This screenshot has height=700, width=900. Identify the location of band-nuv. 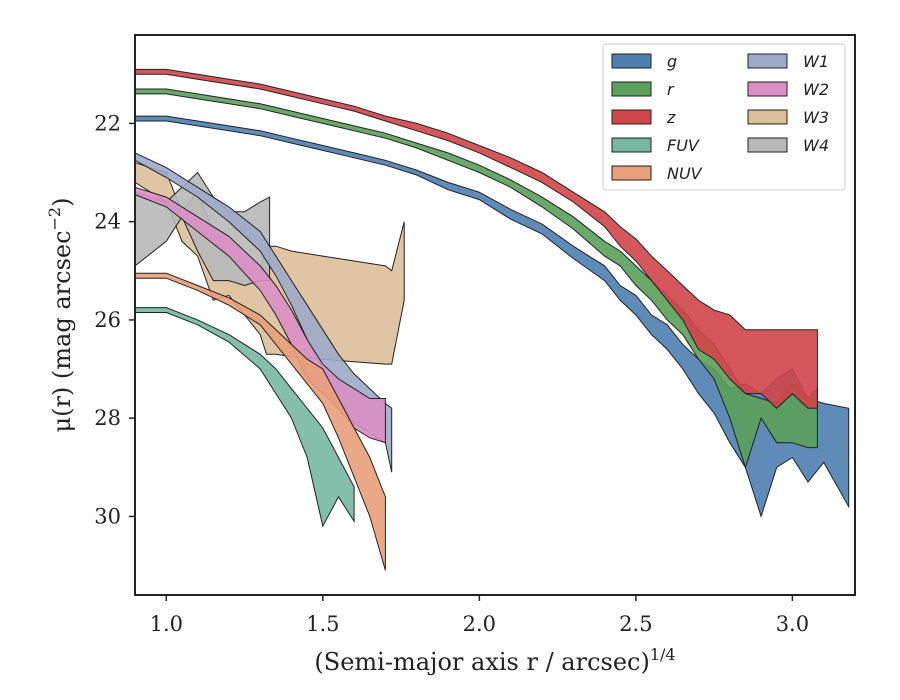
(260, 421).